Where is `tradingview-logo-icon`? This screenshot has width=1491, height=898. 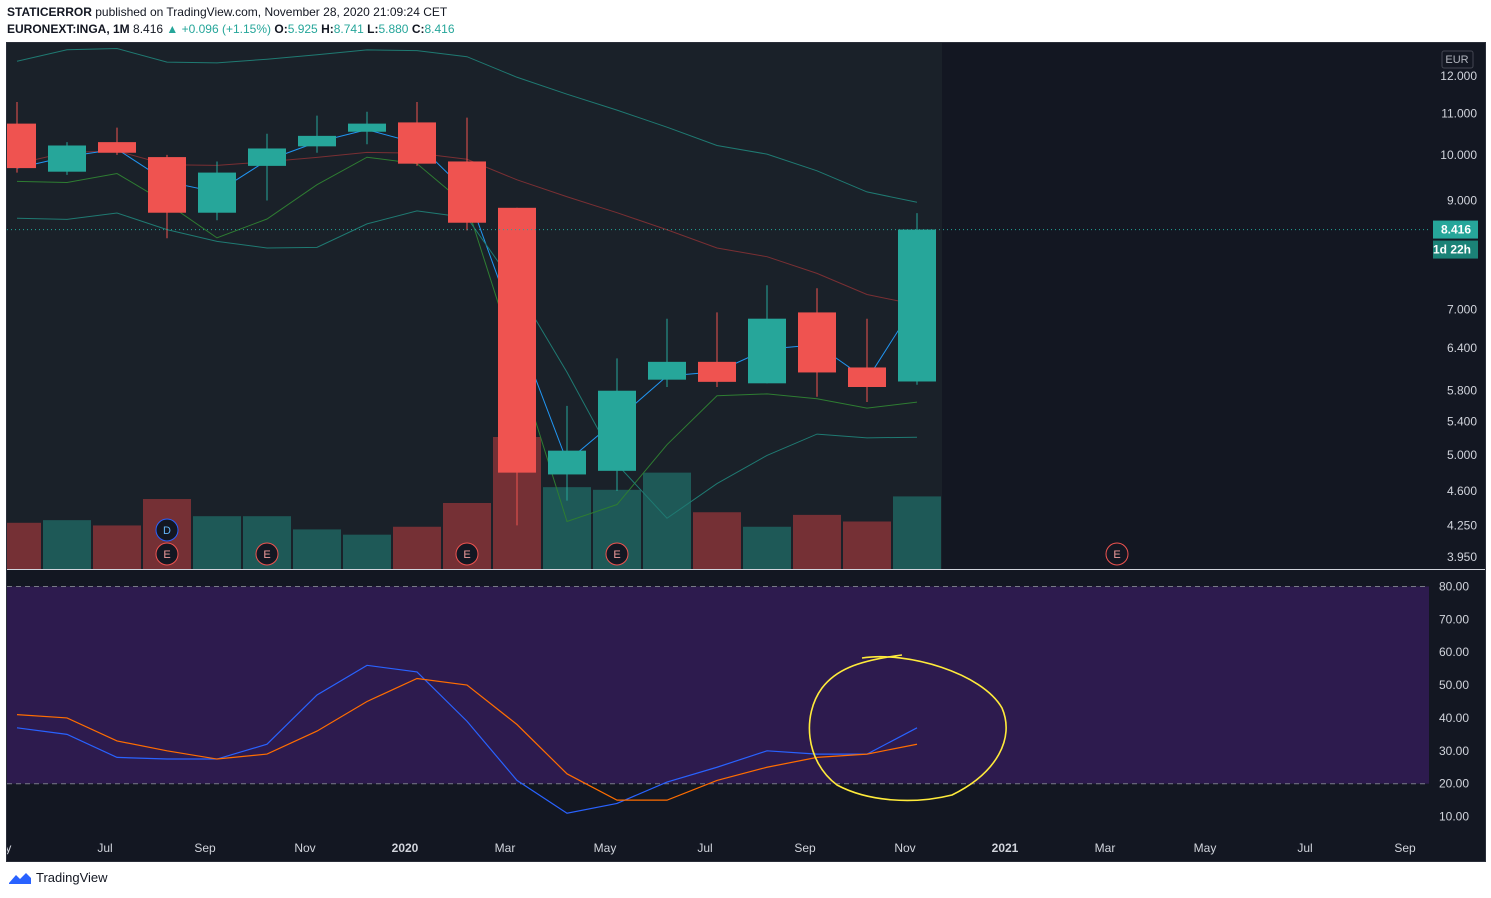
tradingview-logo-icon is located at coordinates (20, 878).